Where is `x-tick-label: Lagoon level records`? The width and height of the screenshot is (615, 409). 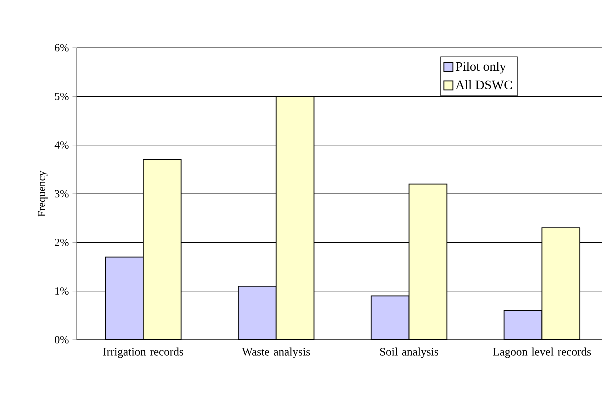
x-tick-label: Lagoon level records is located at coordinates (542, 353).